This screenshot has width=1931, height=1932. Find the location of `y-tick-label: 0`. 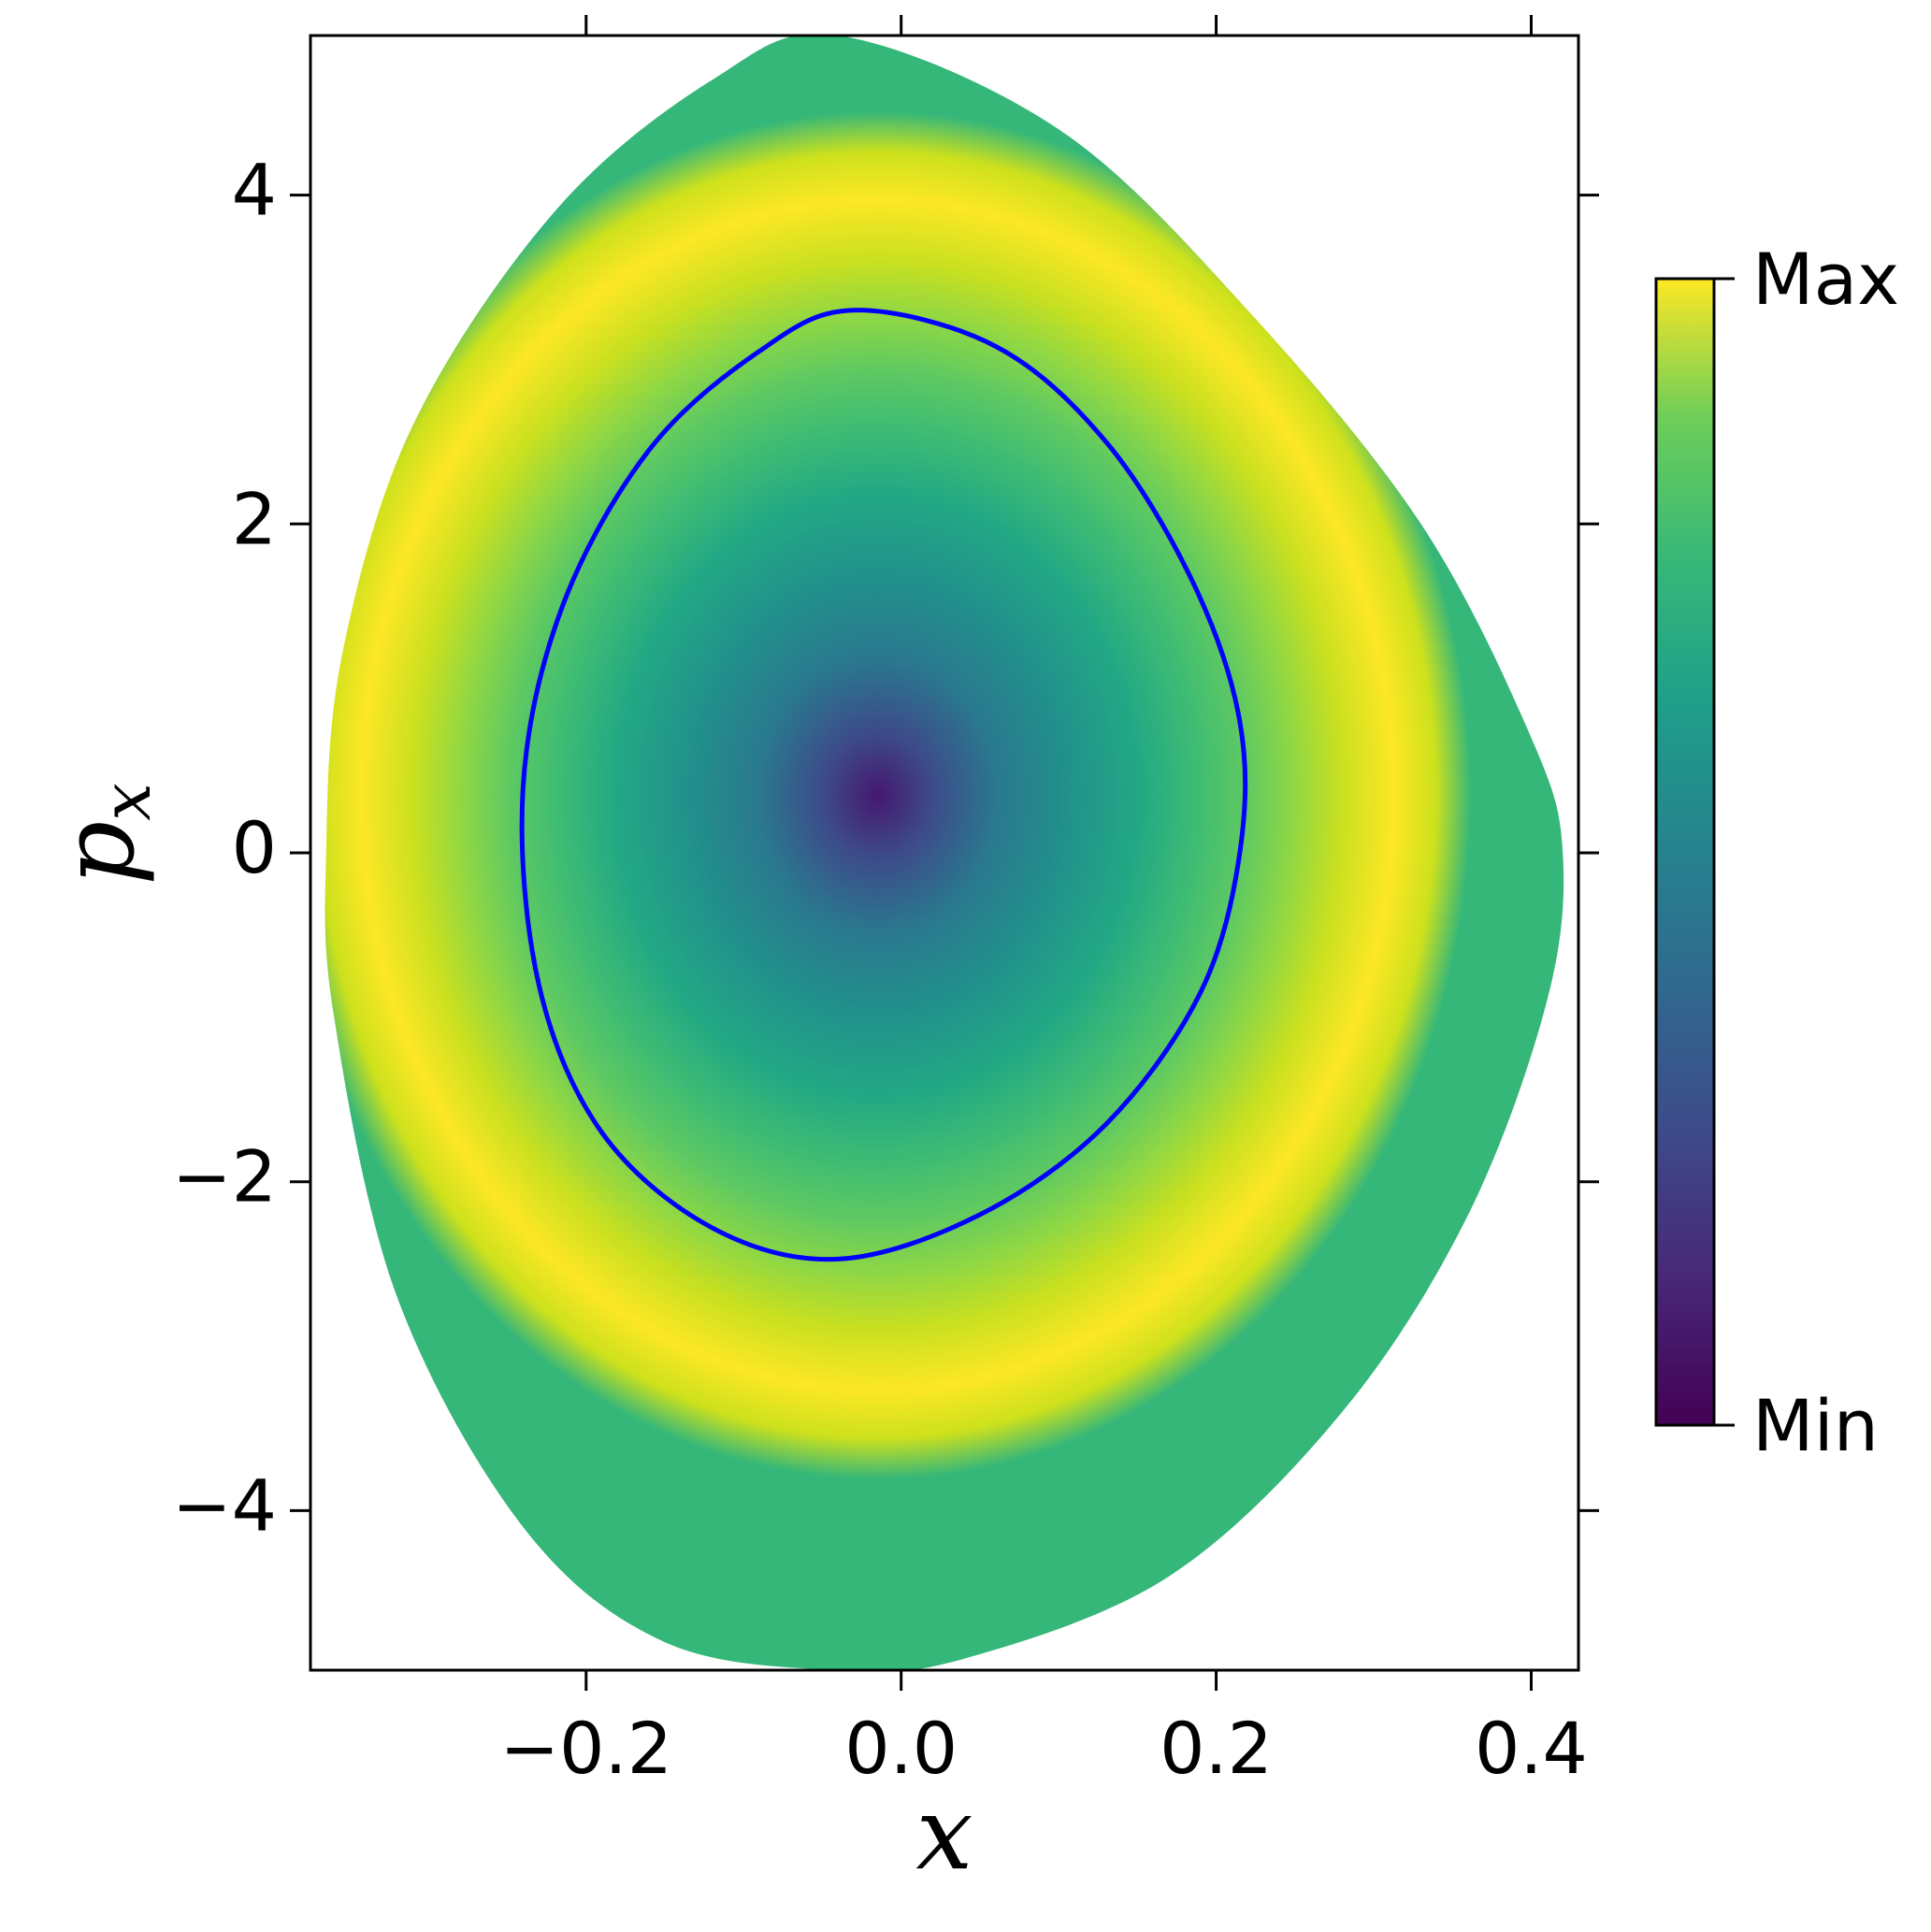

y-tick-label: 0 is located at coordinates (254, 847).